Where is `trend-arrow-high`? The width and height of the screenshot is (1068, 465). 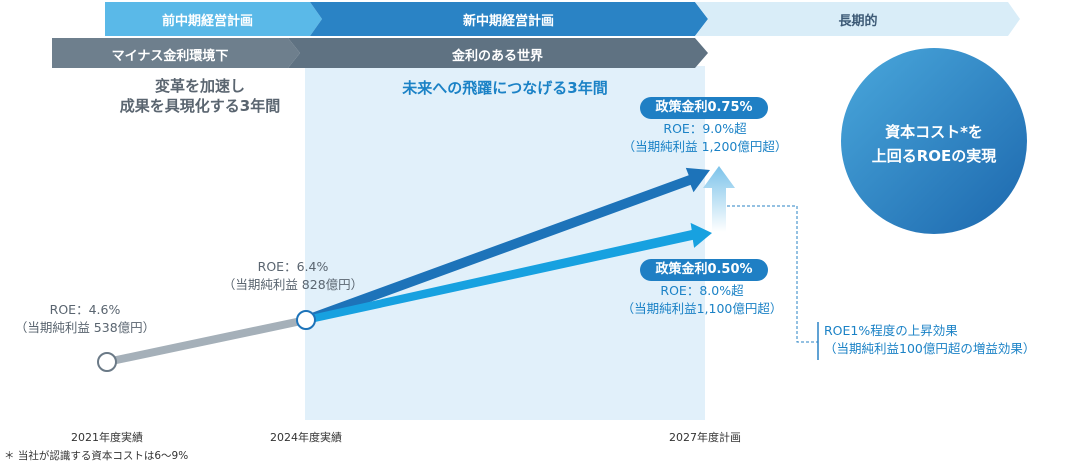 trend-arrow-high is located at coordinates (507, 246).